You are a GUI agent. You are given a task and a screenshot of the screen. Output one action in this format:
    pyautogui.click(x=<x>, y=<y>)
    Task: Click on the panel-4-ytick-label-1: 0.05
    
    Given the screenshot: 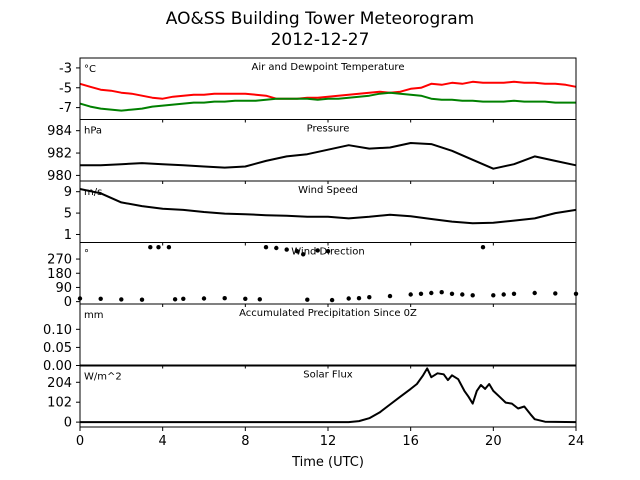 What is the action you would take?
    pyautogui.click(x=57, y=348)
    